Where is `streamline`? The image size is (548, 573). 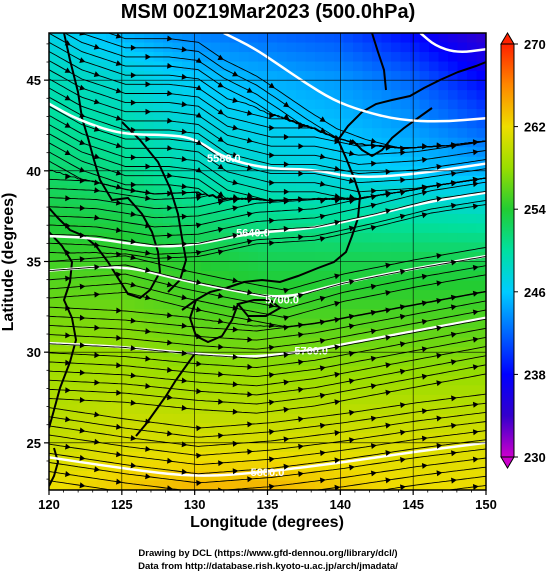
streamline is located at coordinates (267, 375).